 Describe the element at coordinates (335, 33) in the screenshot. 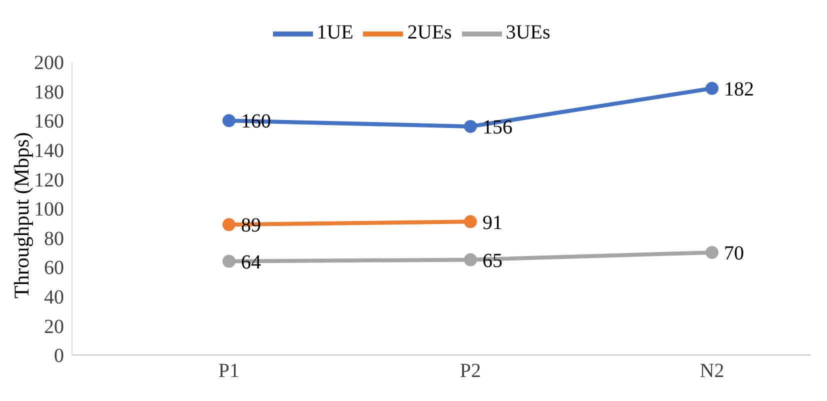

I see `legend-label: 1UE` at that location.